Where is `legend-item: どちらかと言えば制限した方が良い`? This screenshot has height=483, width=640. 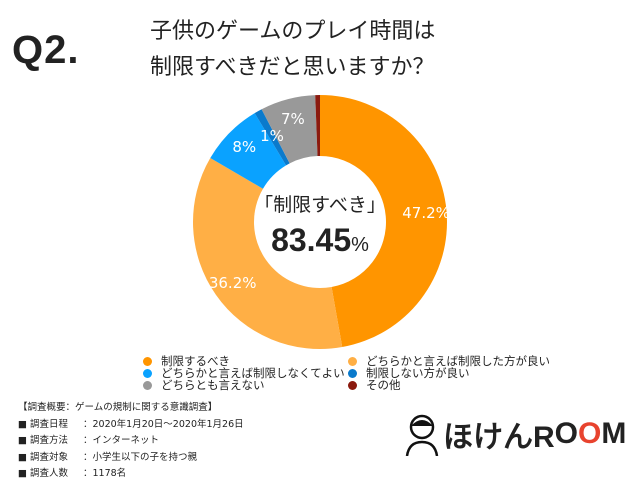
legend-item: どちらかと言えば制限した方が良い is located at coordinates (449, 361).